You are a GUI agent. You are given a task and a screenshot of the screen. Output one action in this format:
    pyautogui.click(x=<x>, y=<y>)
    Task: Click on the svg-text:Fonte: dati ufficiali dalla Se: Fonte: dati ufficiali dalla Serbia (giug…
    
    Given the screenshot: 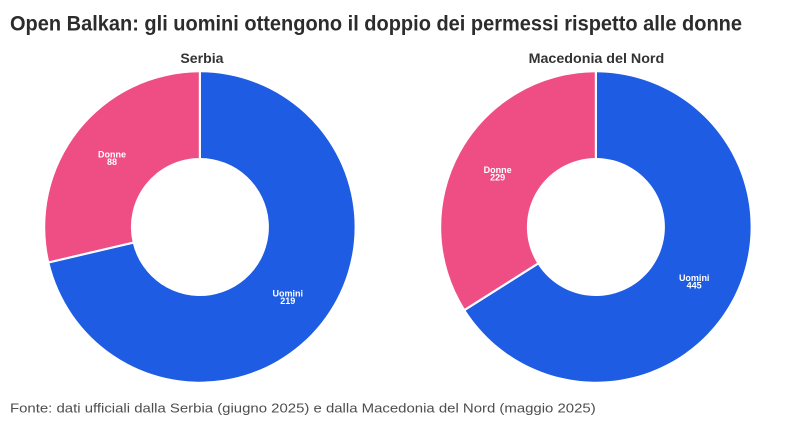 What is the action you would take?
    pyautogui.click(x=303, y=408)
    